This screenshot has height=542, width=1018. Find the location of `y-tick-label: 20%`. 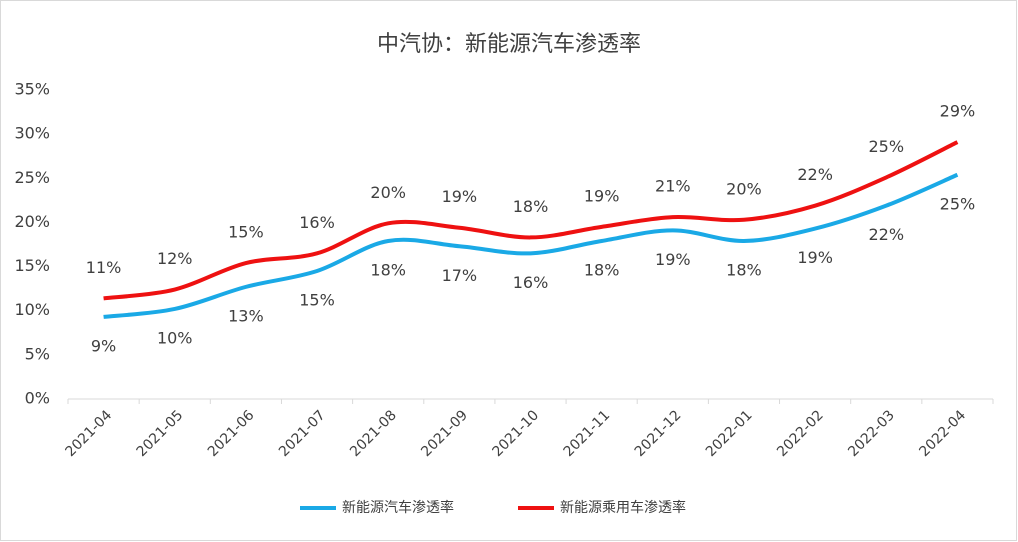

y-tick-label: 20% is located at coordinates (32, 221).